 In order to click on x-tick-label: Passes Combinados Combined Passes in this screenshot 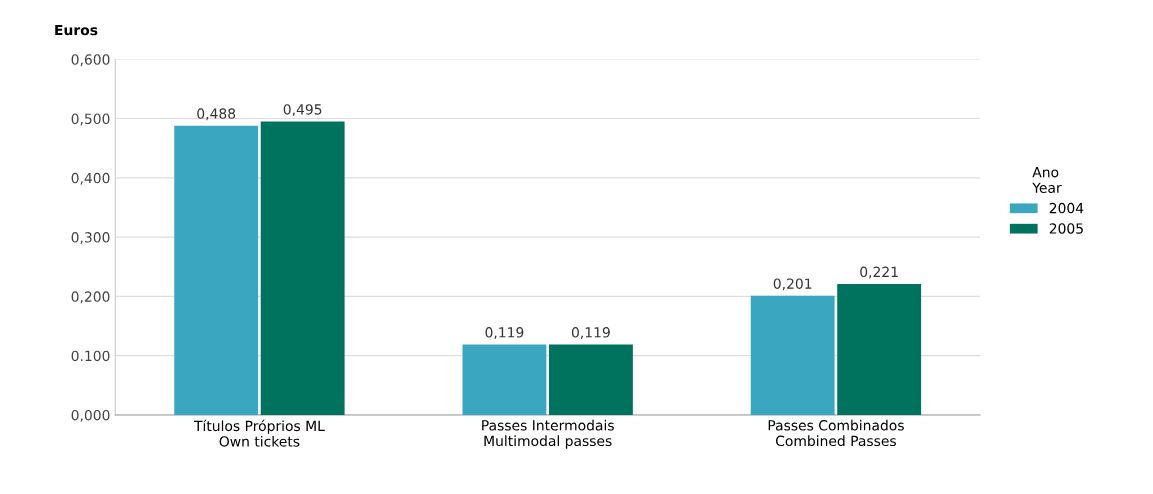, I will do `click(836, 433)`.